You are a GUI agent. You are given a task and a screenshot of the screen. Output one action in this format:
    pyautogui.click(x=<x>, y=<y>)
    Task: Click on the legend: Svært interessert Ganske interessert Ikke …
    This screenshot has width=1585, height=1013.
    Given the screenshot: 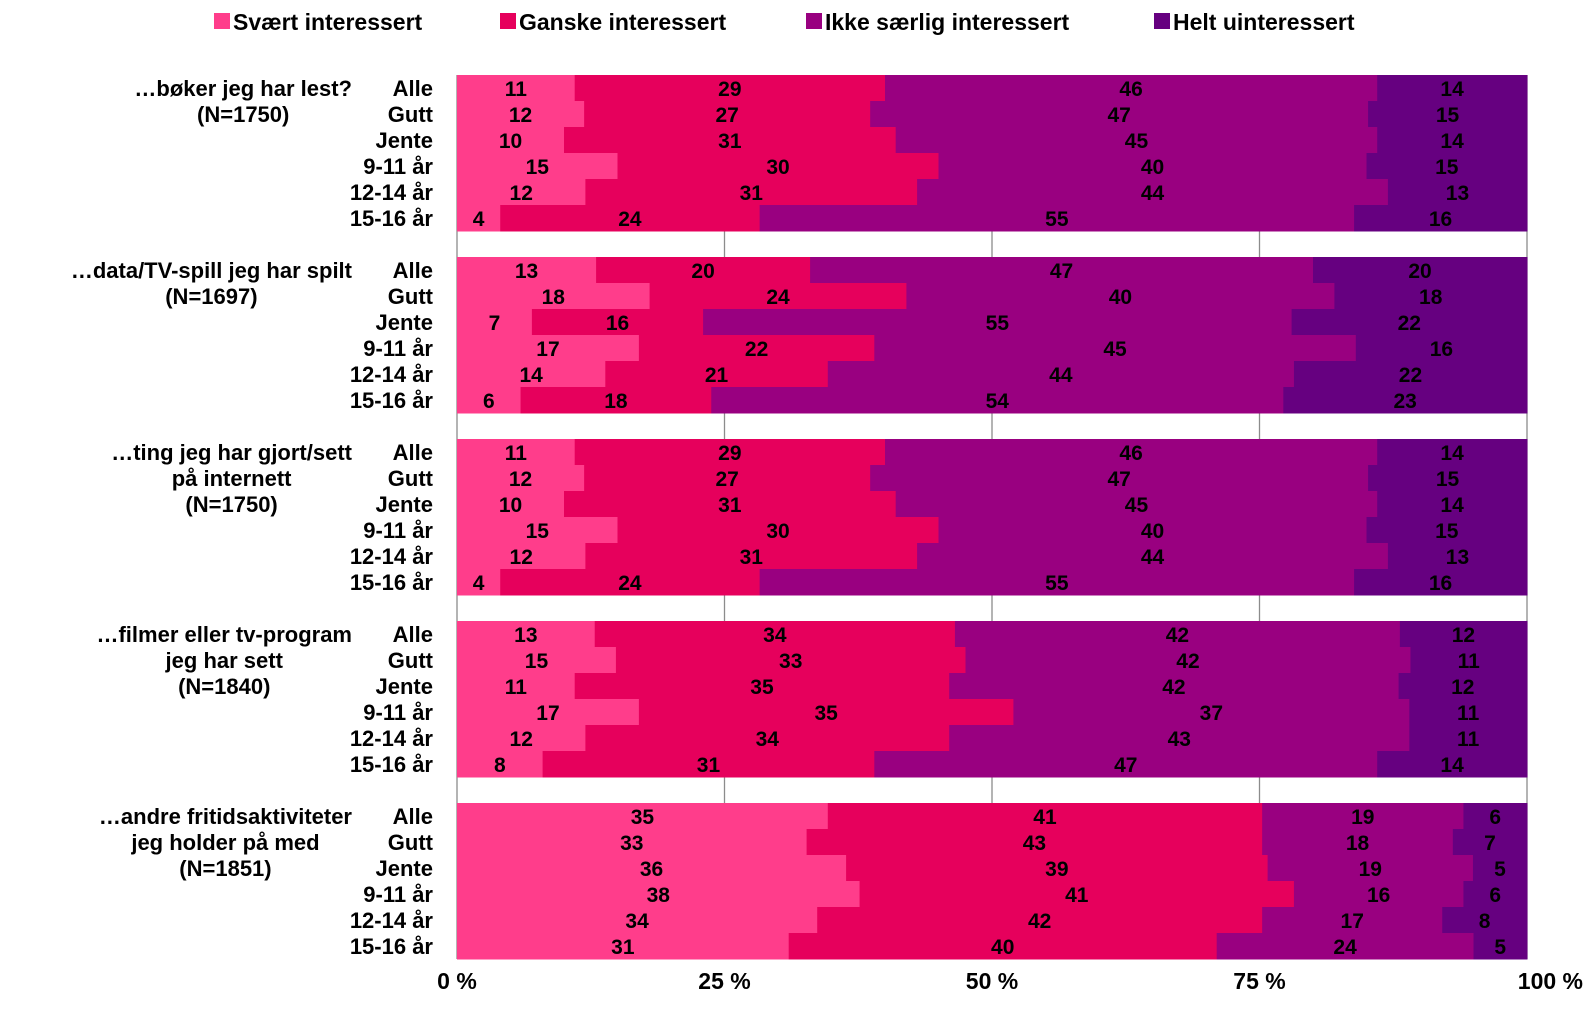 What is the action you would take?
    pyautogui.click(x=784, y=22)
    